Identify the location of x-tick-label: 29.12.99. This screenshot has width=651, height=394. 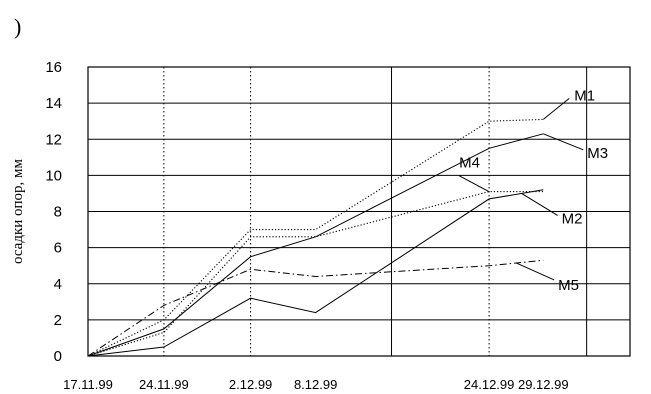
(543, 384).